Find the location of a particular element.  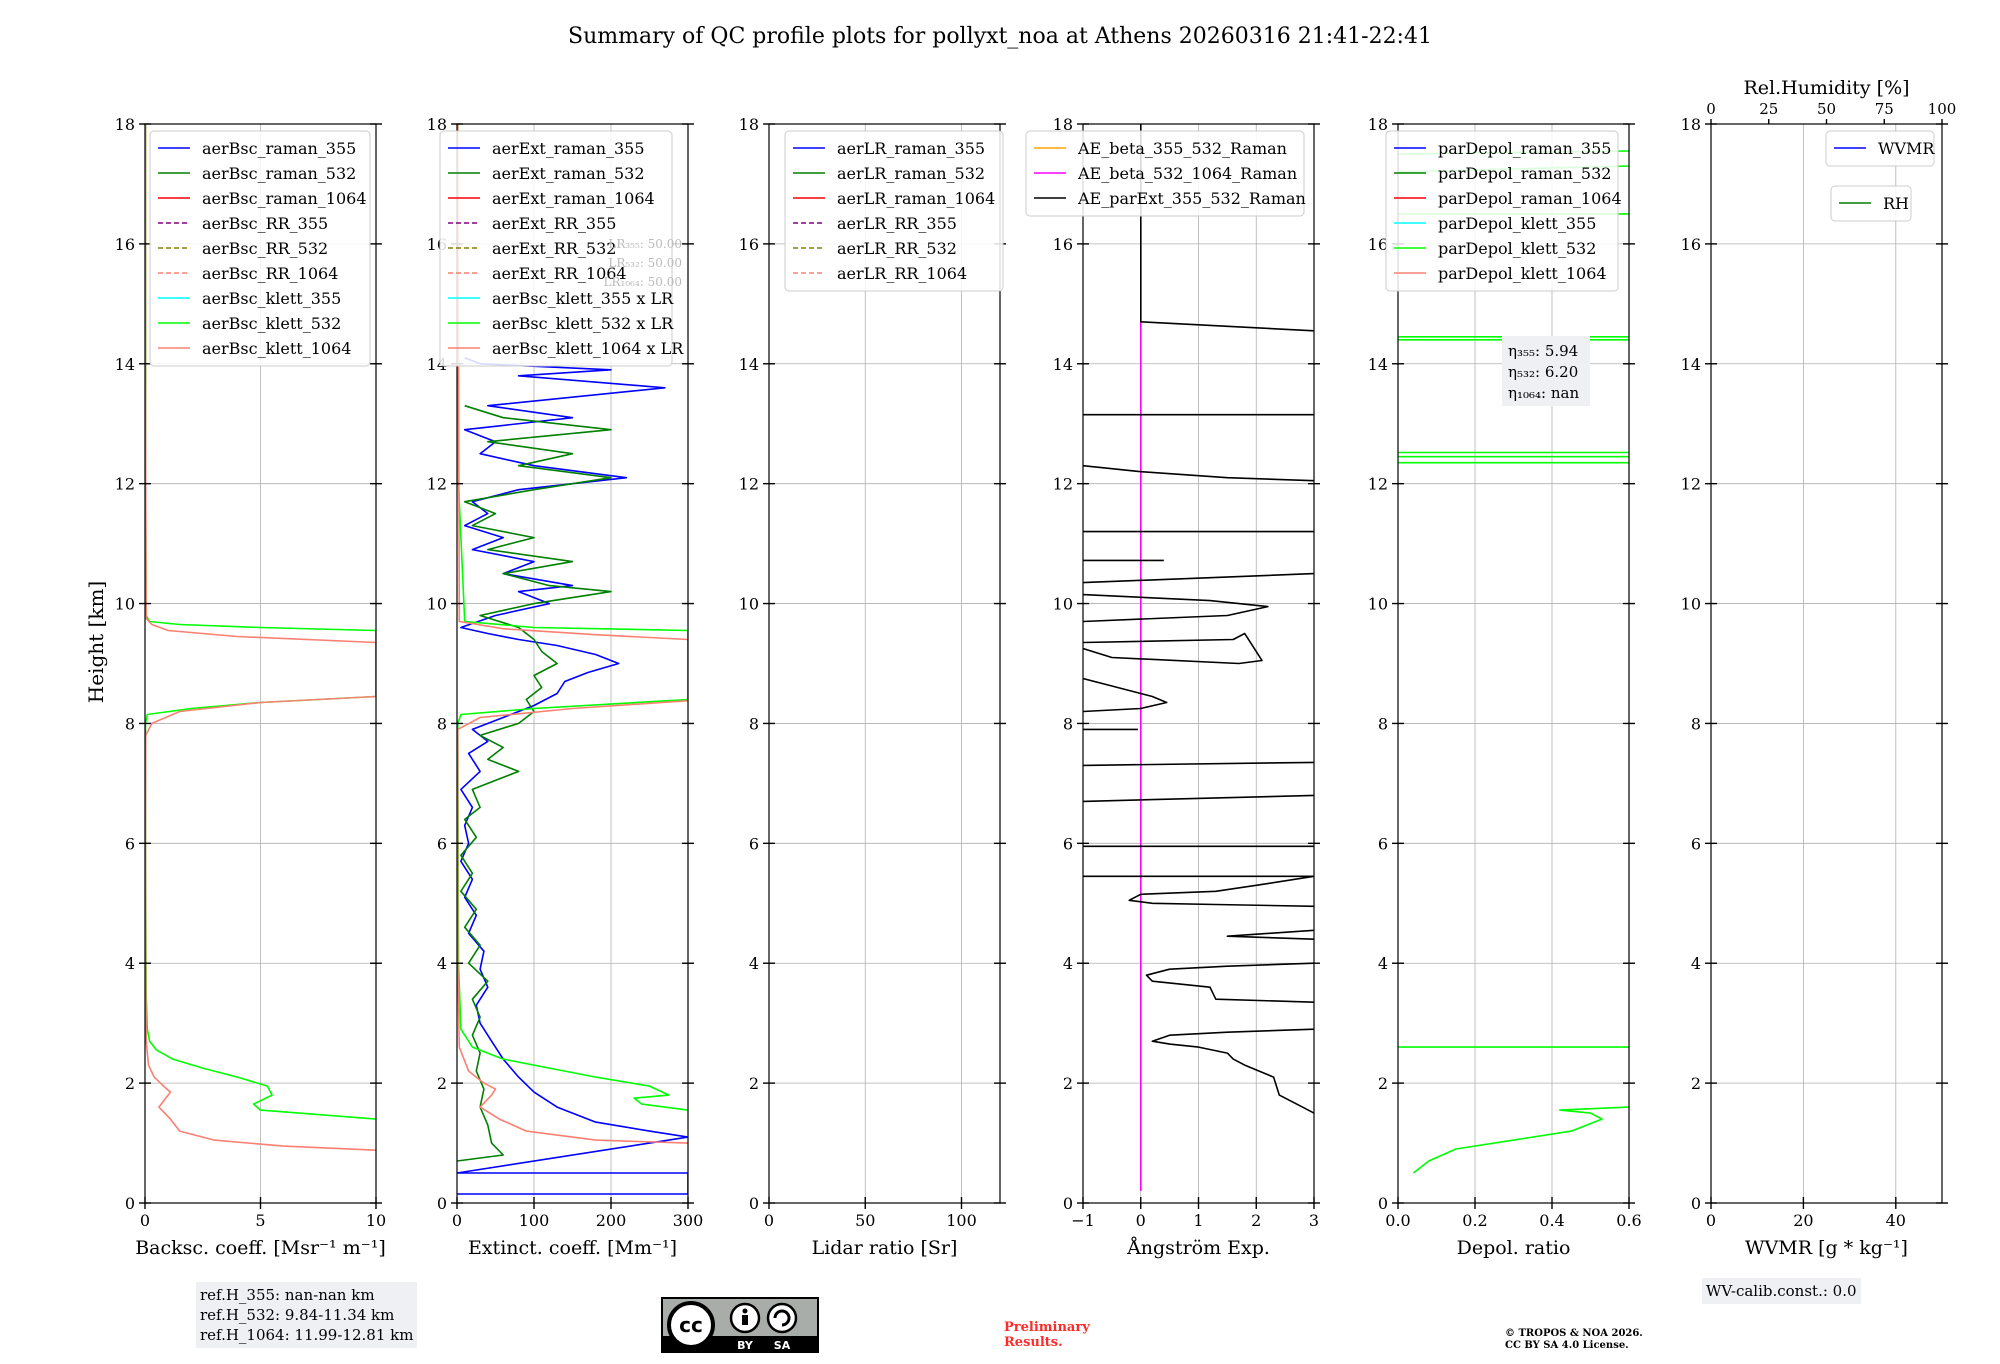

top-x-tick-label: 50 is located at coordinates (1826, 109).